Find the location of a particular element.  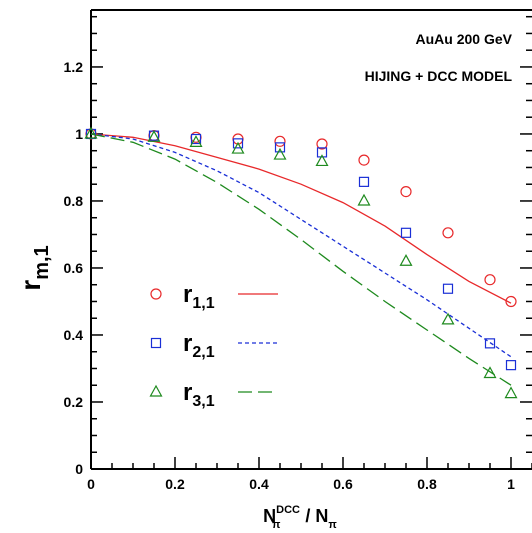

y-axis-title: rm,1 is located at coordinates (34, 267).